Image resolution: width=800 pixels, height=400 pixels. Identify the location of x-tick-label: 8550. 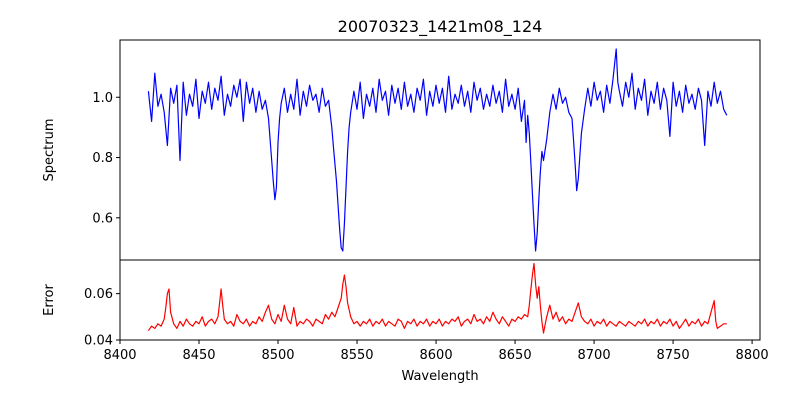
(356, 355).